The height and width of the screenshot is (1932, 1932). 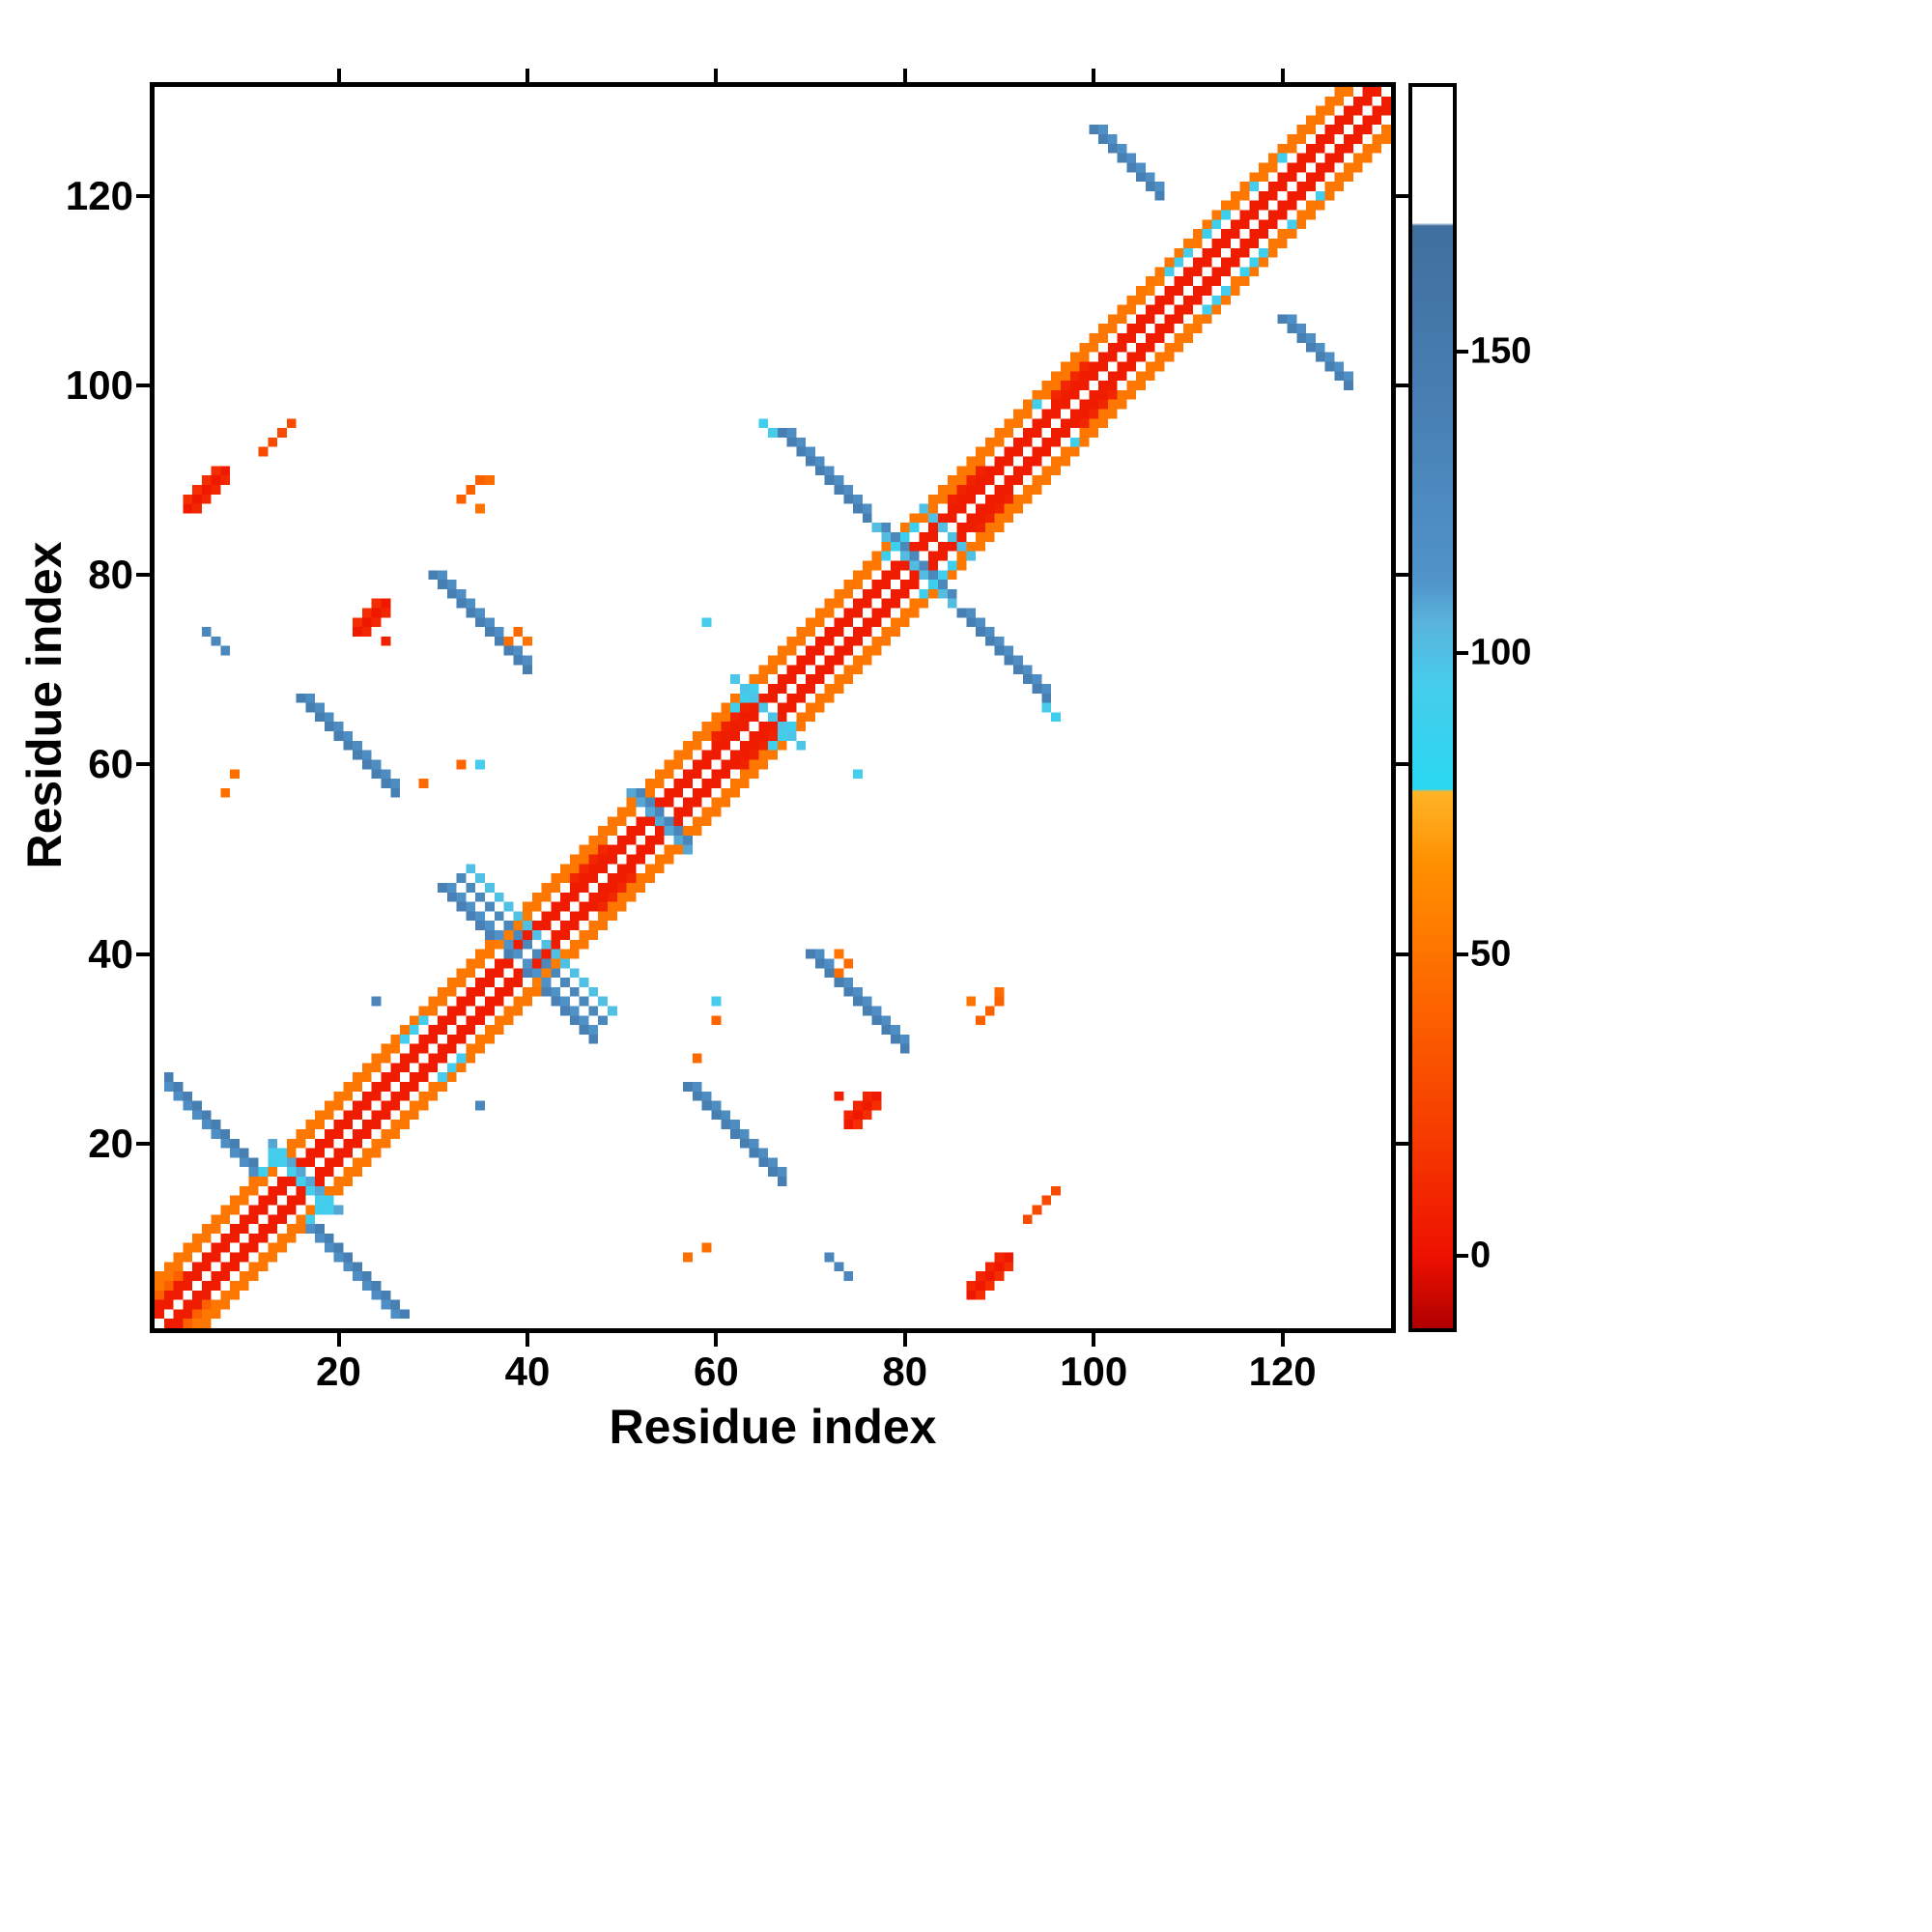 I want to click on y-axis-label: Residue index, so click(x=44, y=705).